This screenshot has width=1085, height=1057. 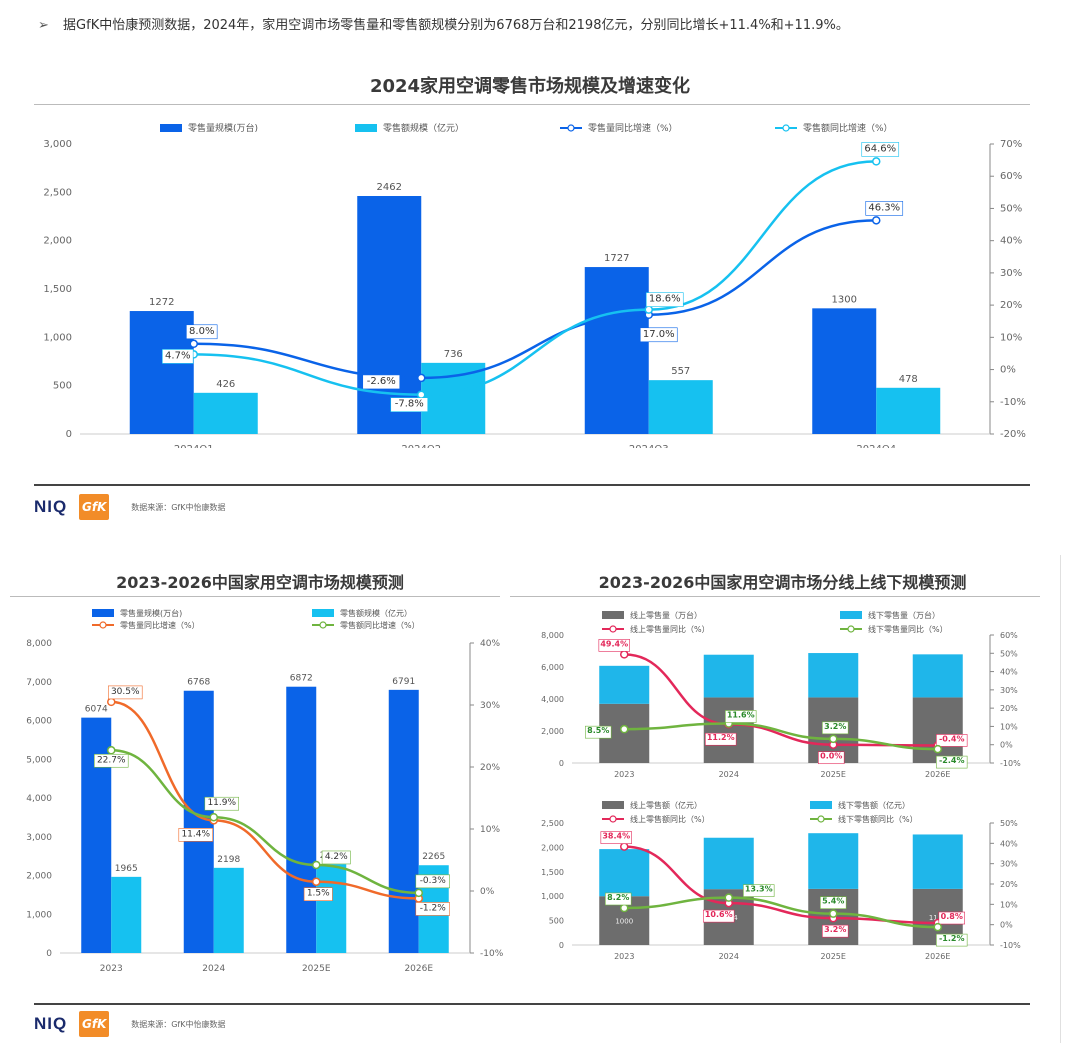 What do you see at coordinates (556, 921) in the screenshot?
I see `y-tick-label: 500` at bounding box center [556, 921].